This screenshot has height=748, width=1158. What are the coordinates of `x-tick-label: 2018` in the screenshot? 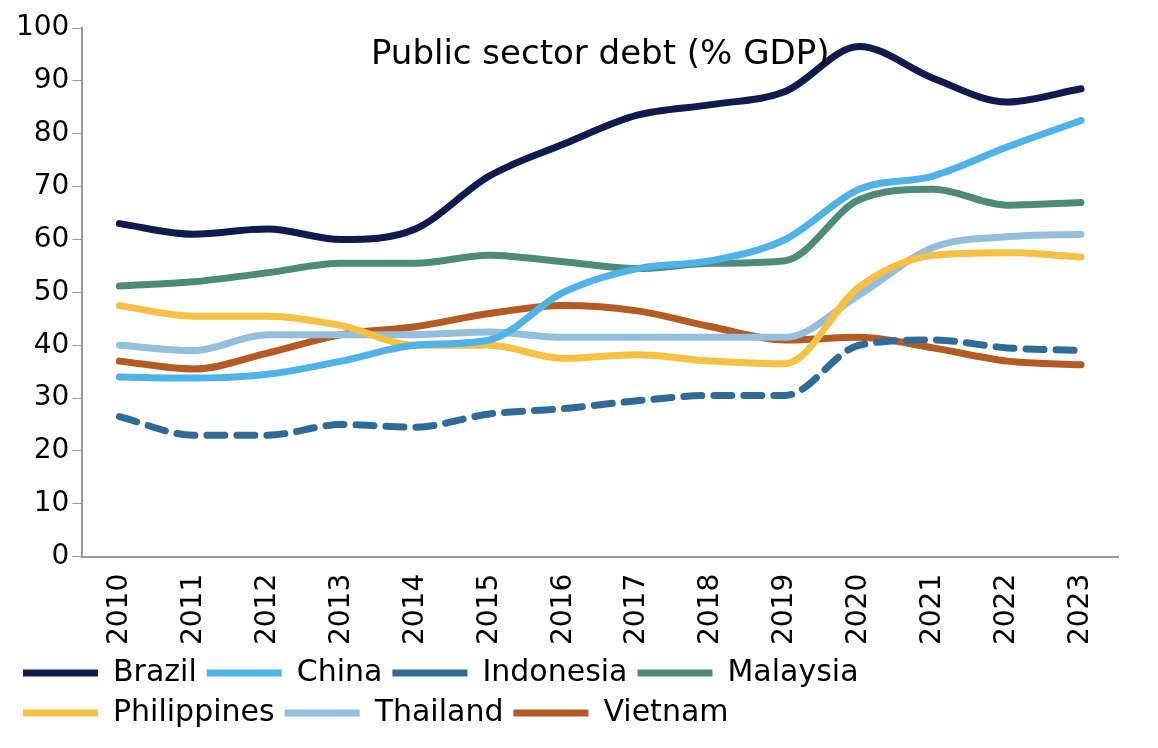 It's located at (709, 609).